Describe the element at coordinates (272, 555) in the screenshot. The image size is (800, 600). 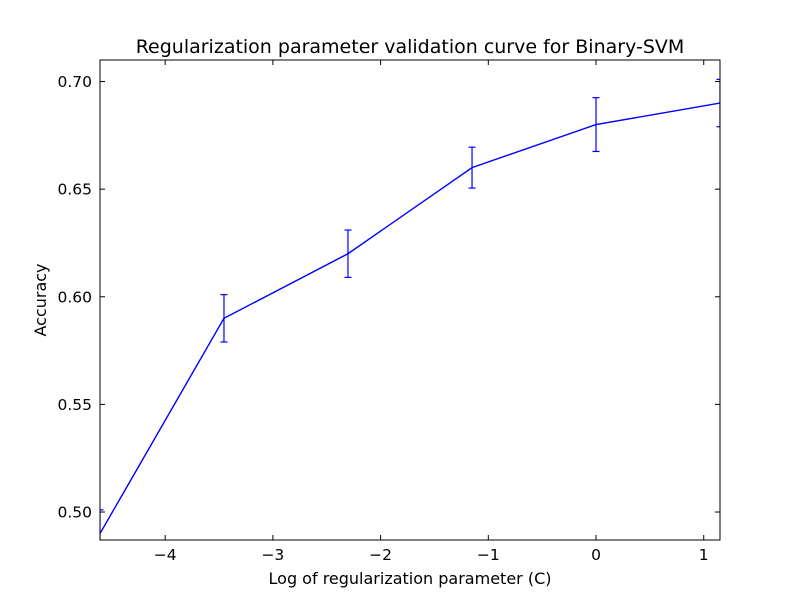
I see `x-tick-label: −3` at that location.